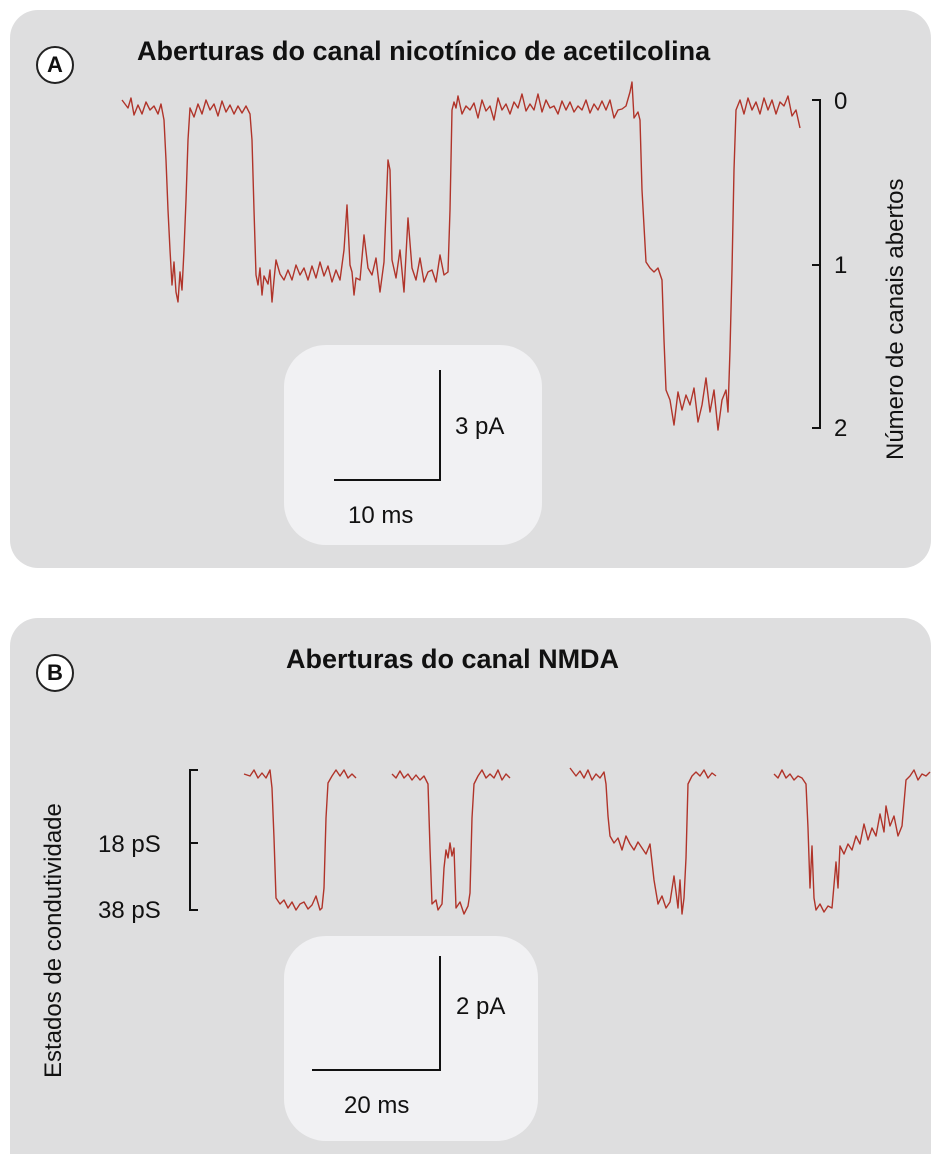 The width and height of the screenshot is (931, 1154). What do you see at coordinates (453, 659) in the screenshot?
I see `panel-b-title: Aberturas do canal NMDA` at bounding box center [453, 659].